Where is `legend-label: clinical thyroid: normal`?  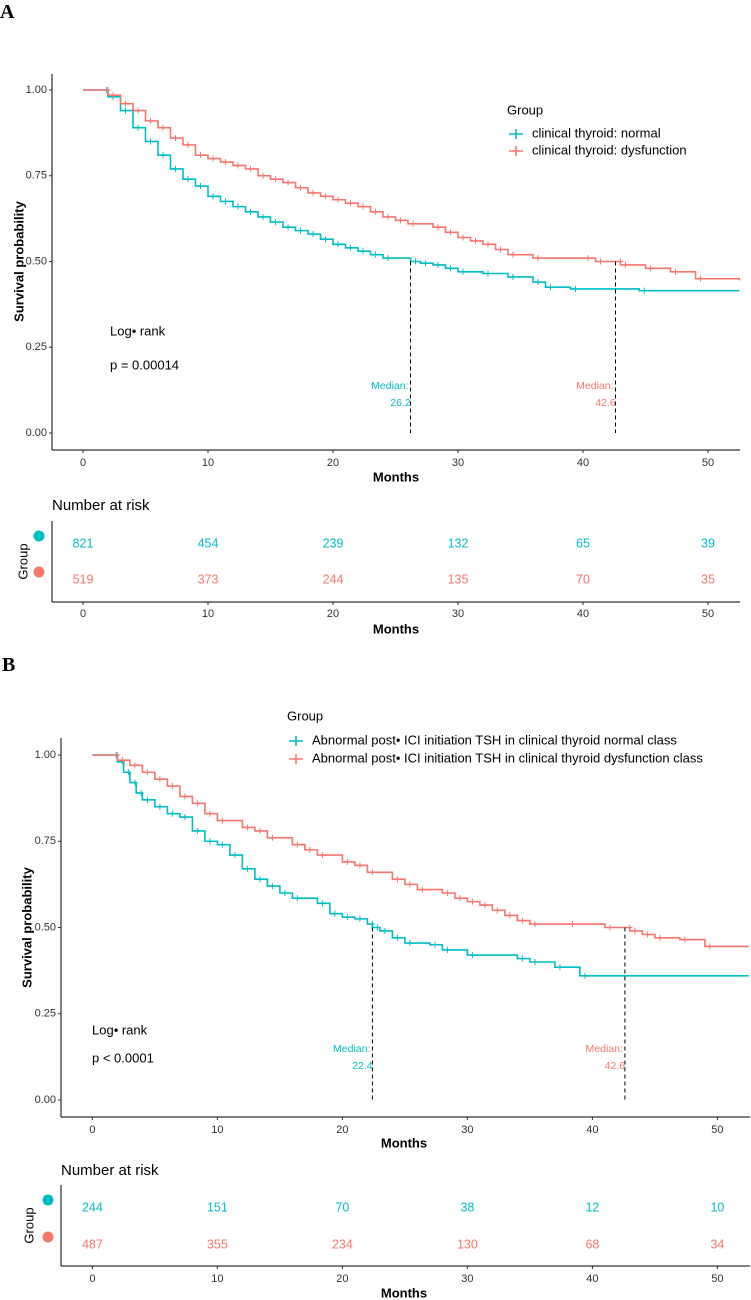
legend-label: clinical thyroid: normal is located at coordinates (596, 132).